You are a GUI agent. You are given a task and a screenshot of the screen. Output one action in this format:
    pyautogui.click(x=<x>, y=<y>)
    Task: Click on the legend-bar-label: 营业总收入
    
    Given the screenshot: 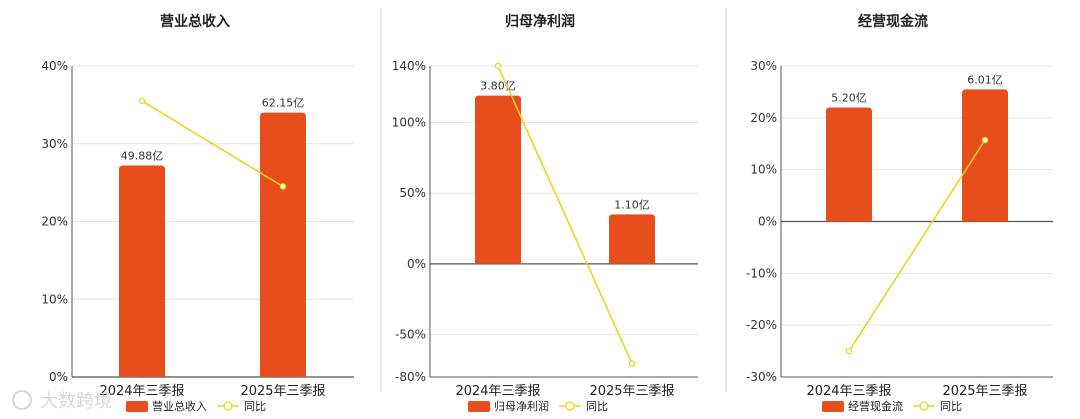 What is the action you would take?
    pyautogui.click(x=179, y=406)
    